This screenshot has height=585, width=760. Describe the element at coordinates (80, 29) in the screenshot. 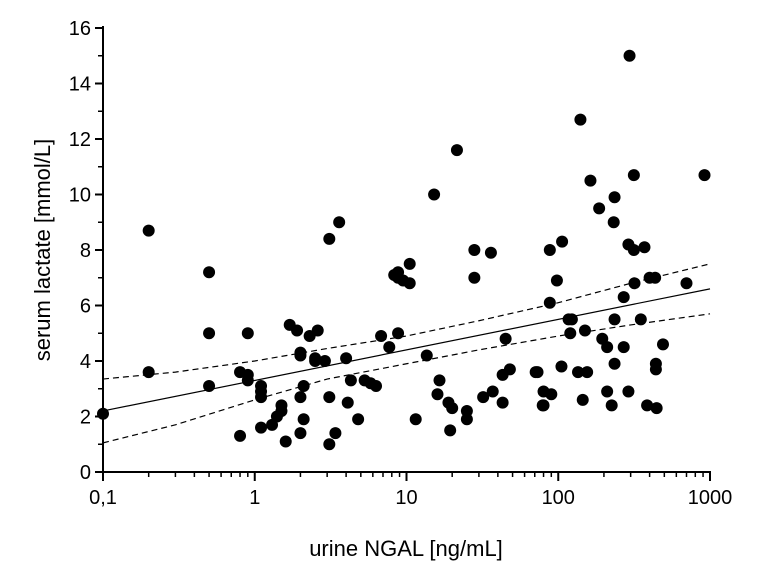

I see `y-tick-label: 16` at that location.